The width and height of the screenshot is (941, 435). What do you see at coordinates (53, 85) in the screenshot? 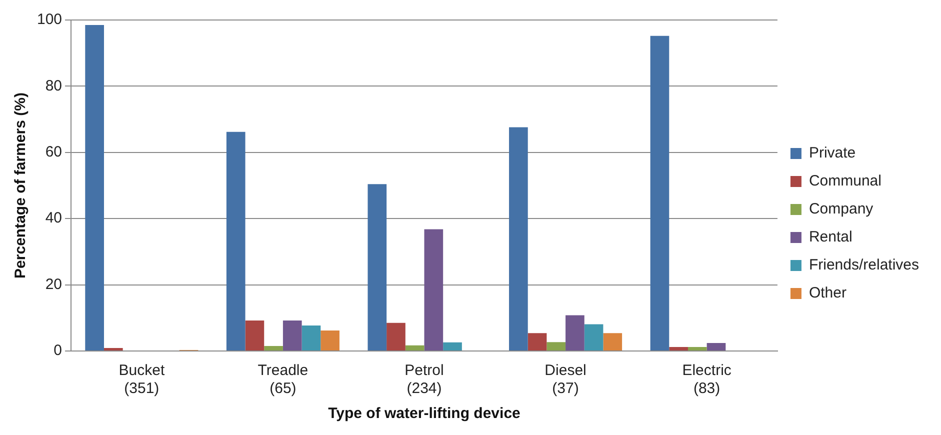
I see `y-tick-label: 80` at bounding box center [53, 85].